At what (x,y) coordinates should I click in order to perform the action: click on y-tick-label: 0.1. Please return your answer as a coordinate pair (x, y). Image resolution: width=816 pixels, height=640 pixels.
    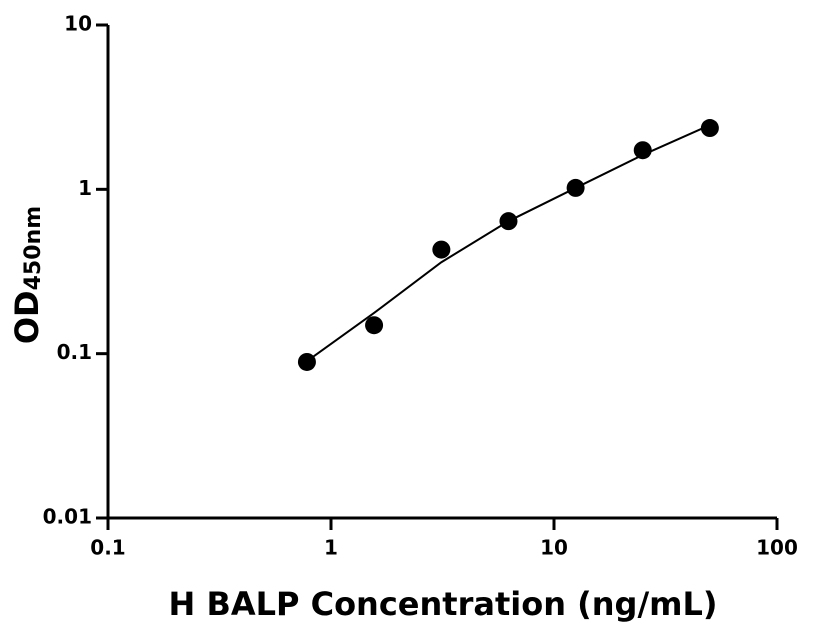
    Looking at the image, I should click on (74, 352).